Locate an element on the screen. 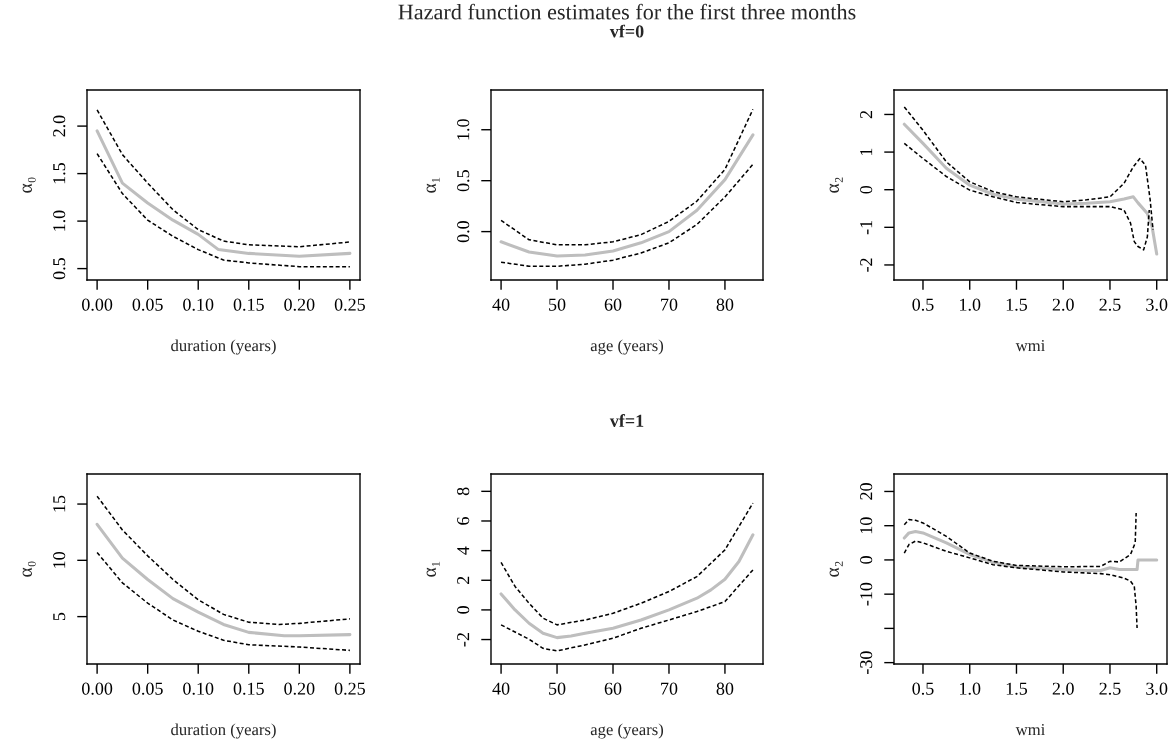 Image resolution: width=1175 pixels, height=755 pixels. chart-title: Hazard function estimates for the first three months is located at coordinates (627, 11).